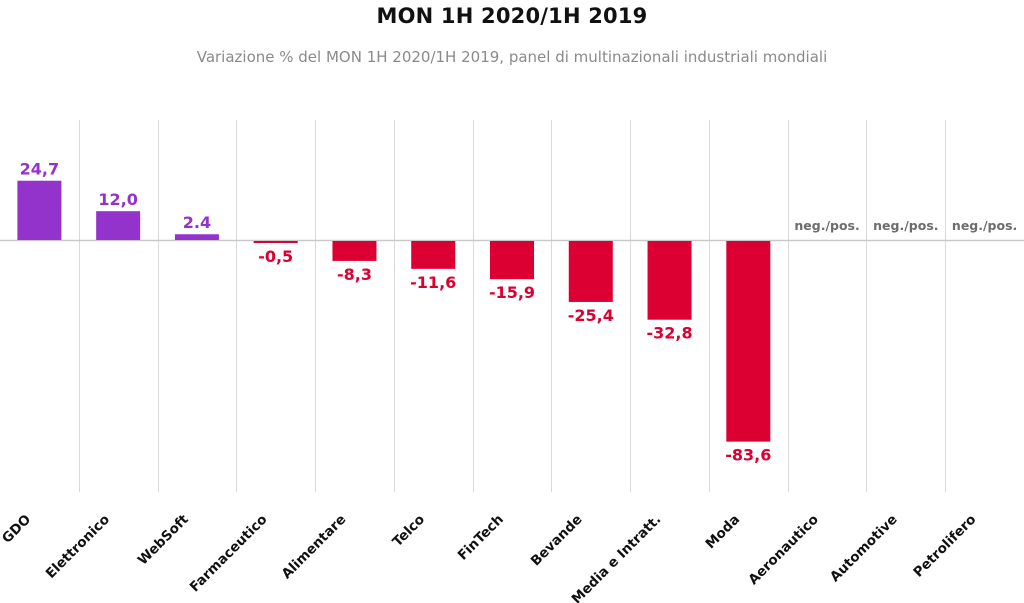  What do you see at coordinates (591, 315) in the screenshot?
I see `data-label: -25,4` at bounding box center [591, 315].